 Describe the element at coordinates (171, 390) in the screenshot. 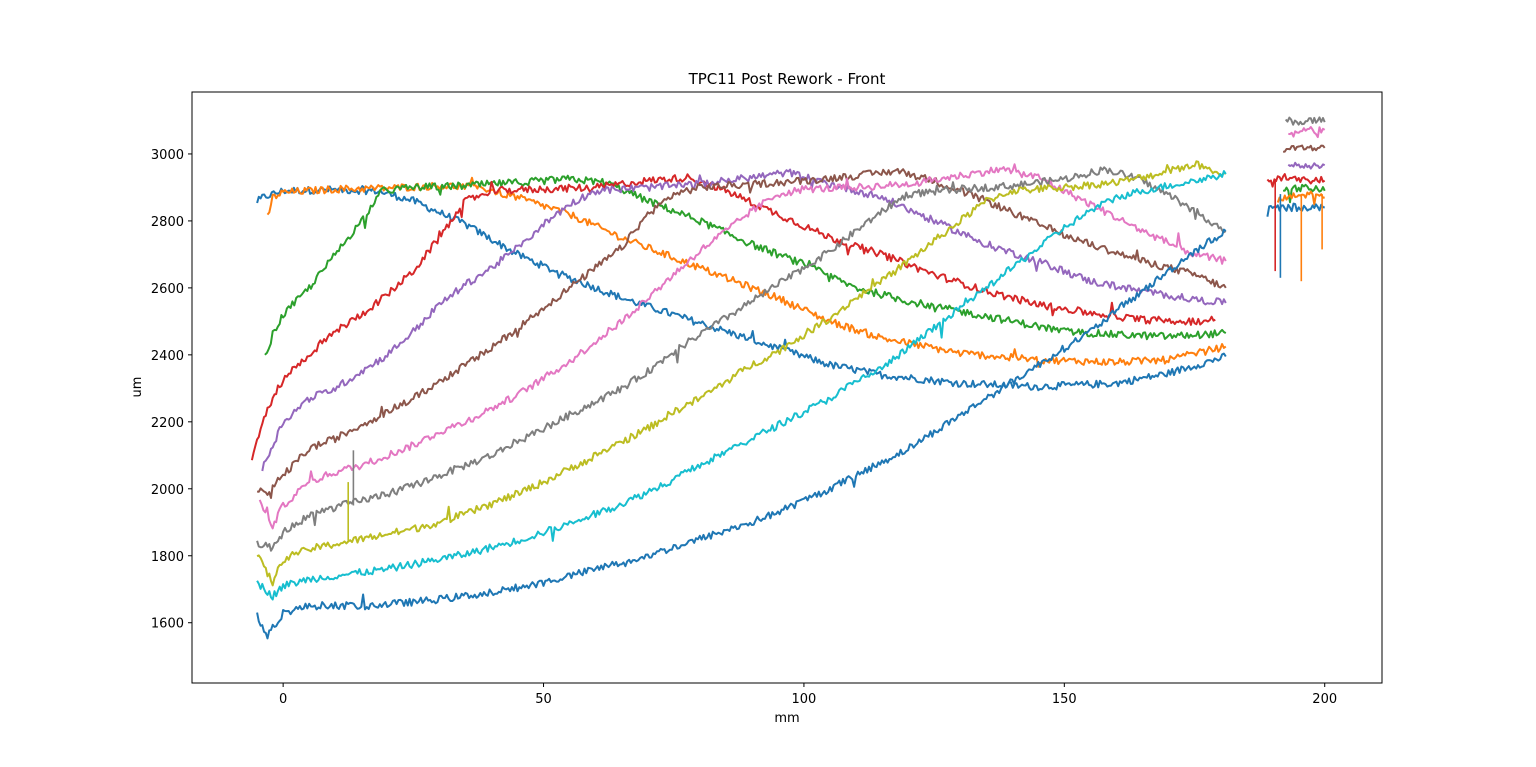

I see `y-axis-ticks: 1600 1800 2000 2200 2400 2600 2800 3000` at that location.